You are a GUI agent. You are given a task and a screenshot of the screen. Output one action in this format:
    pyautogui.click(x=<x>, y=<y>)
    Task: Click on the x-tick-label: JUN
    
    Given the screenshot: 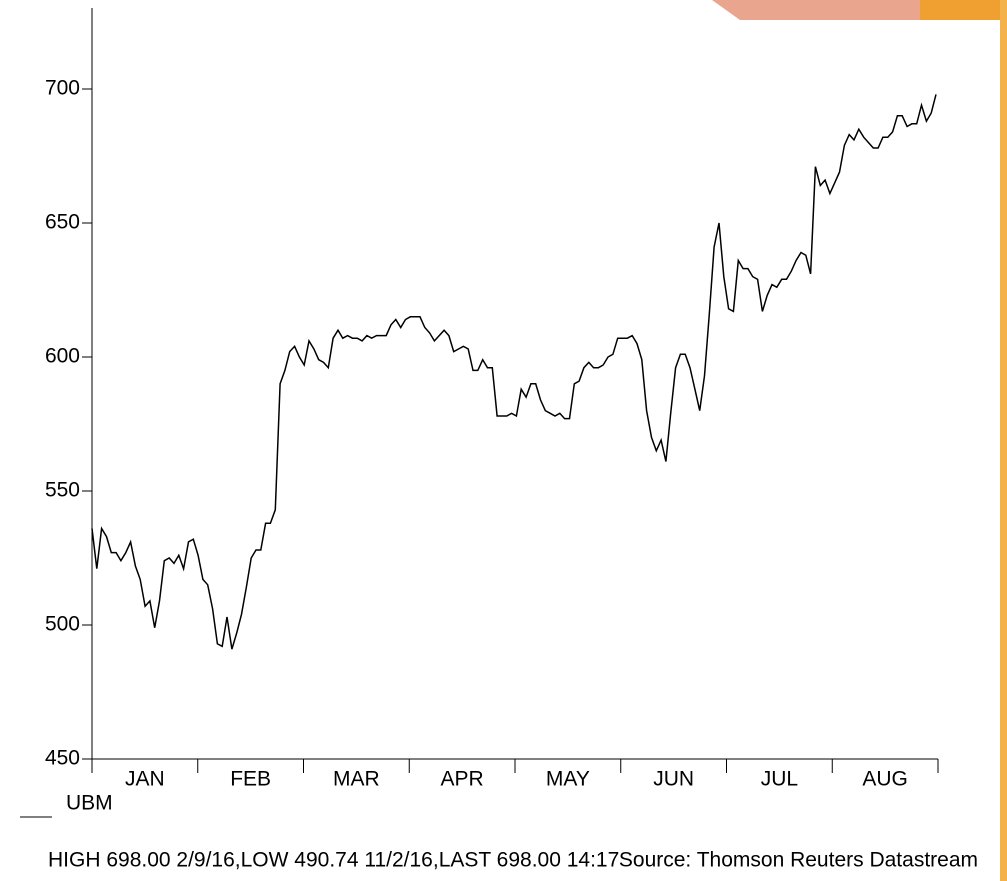 What is the action you would take?
    pyautogui.click(x=673, y=779)
    